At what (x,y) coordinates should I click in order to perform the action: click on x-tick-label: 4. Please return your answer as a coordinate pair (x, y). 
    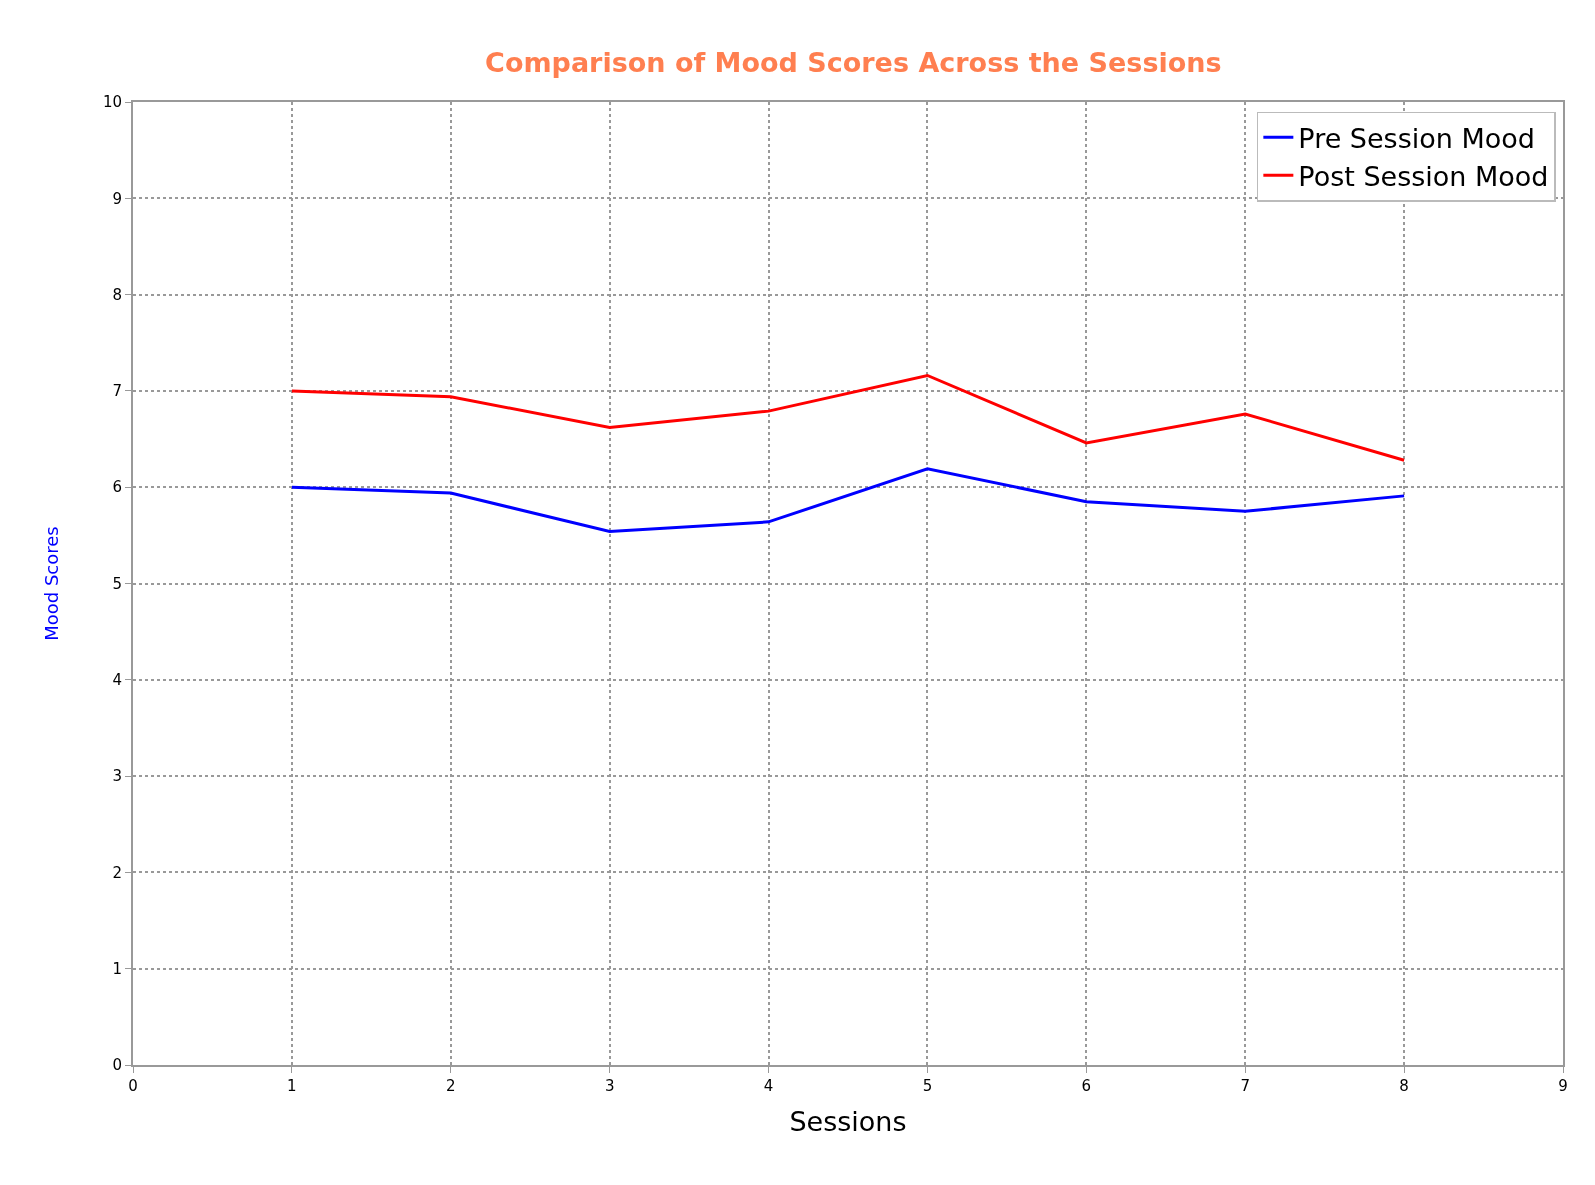
    Looking at the image, I should click on (768, 1086).